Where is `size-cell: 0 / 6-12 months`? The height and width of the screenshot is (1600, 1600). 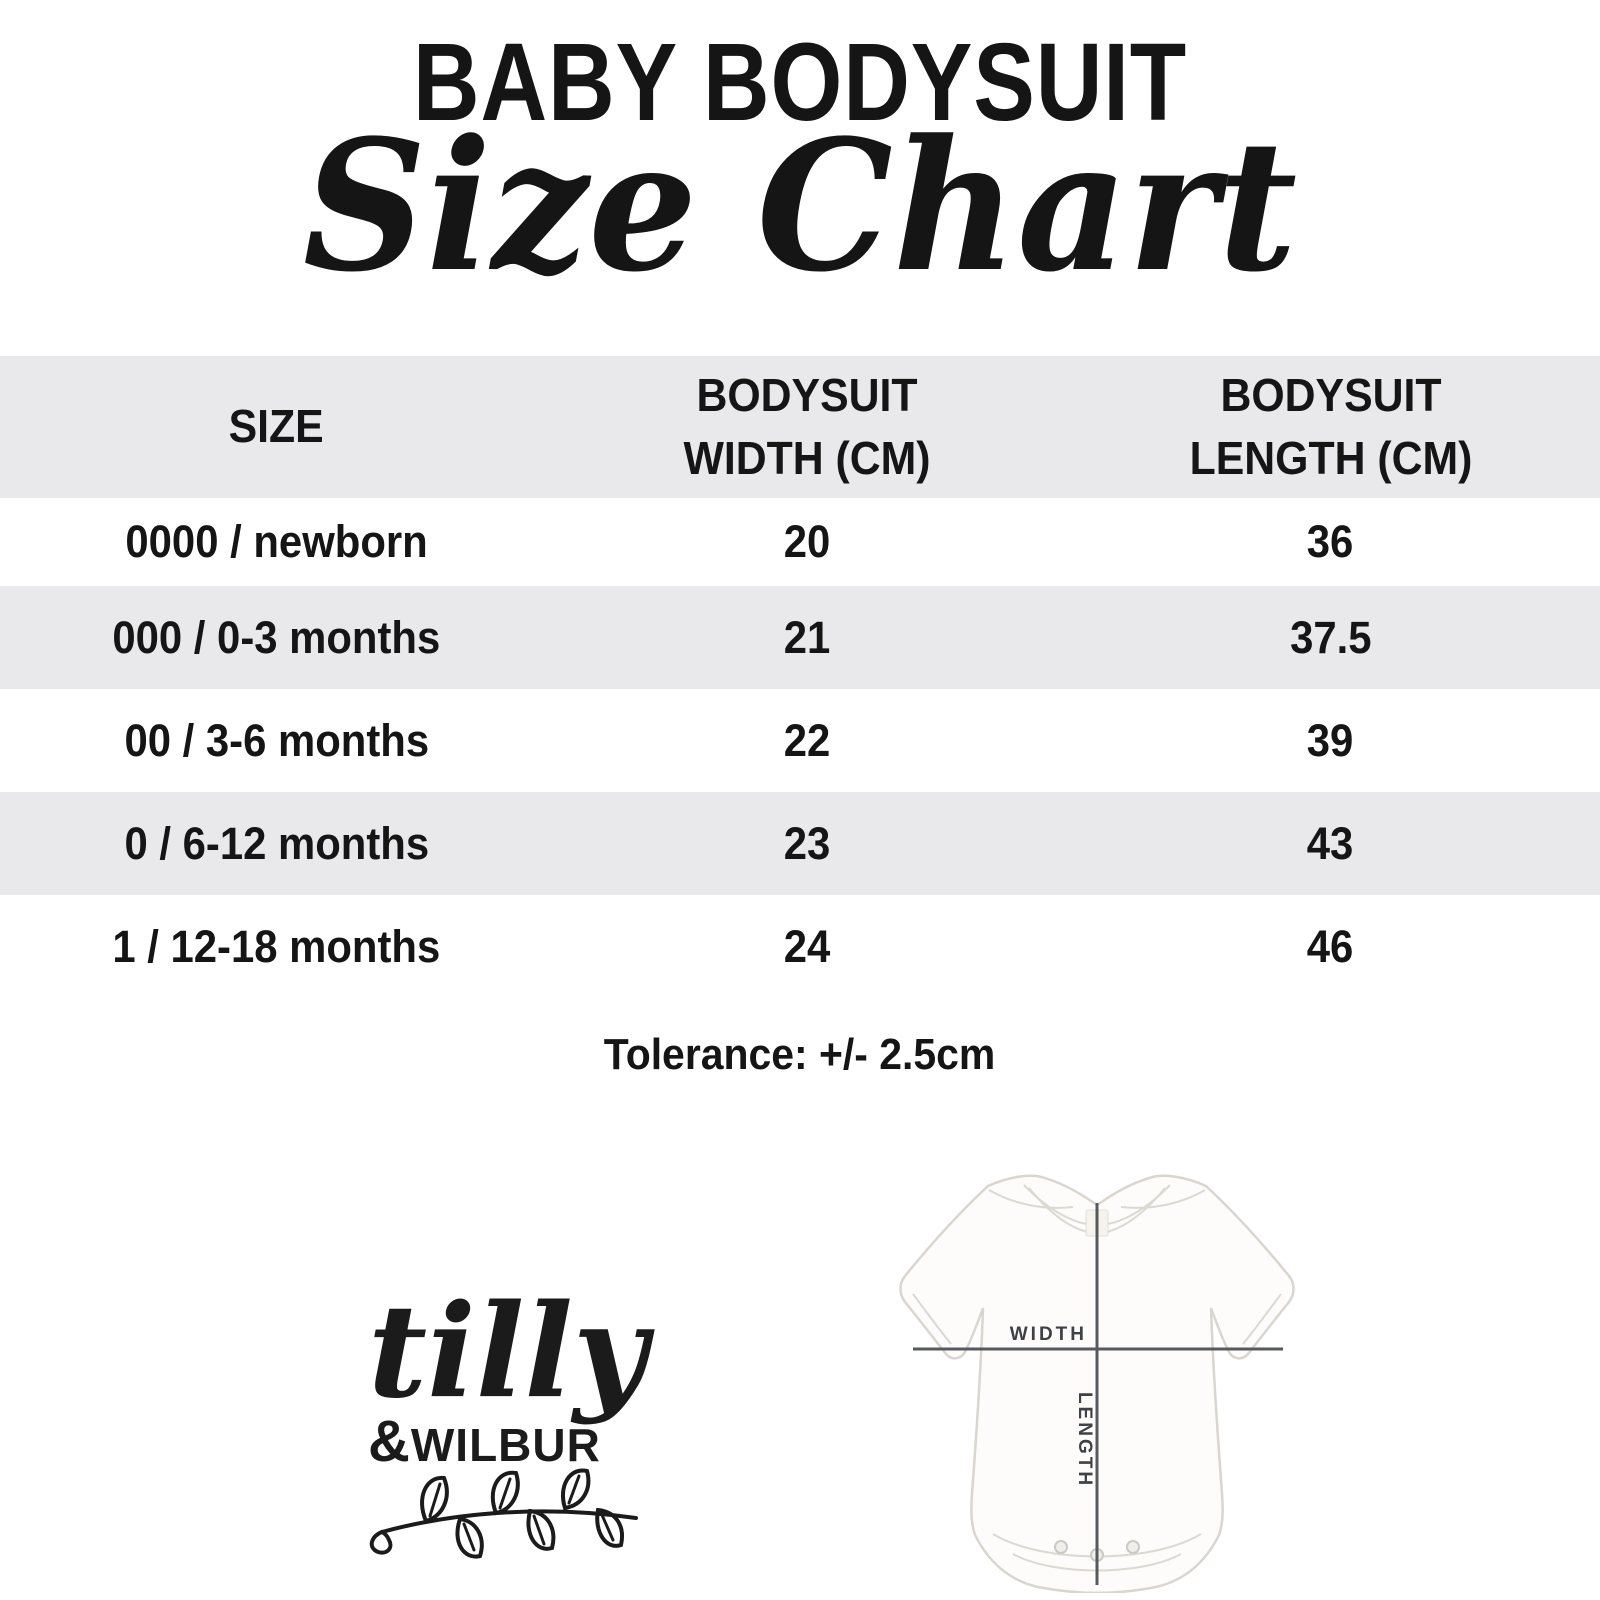 size-cell: 0 / 6-12 months is located at coordinates (276, 843).